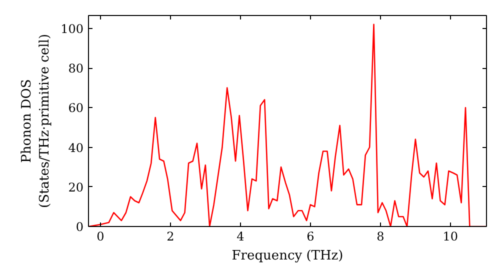  I want to click on x-tick-label: 8, so click(380, 237).